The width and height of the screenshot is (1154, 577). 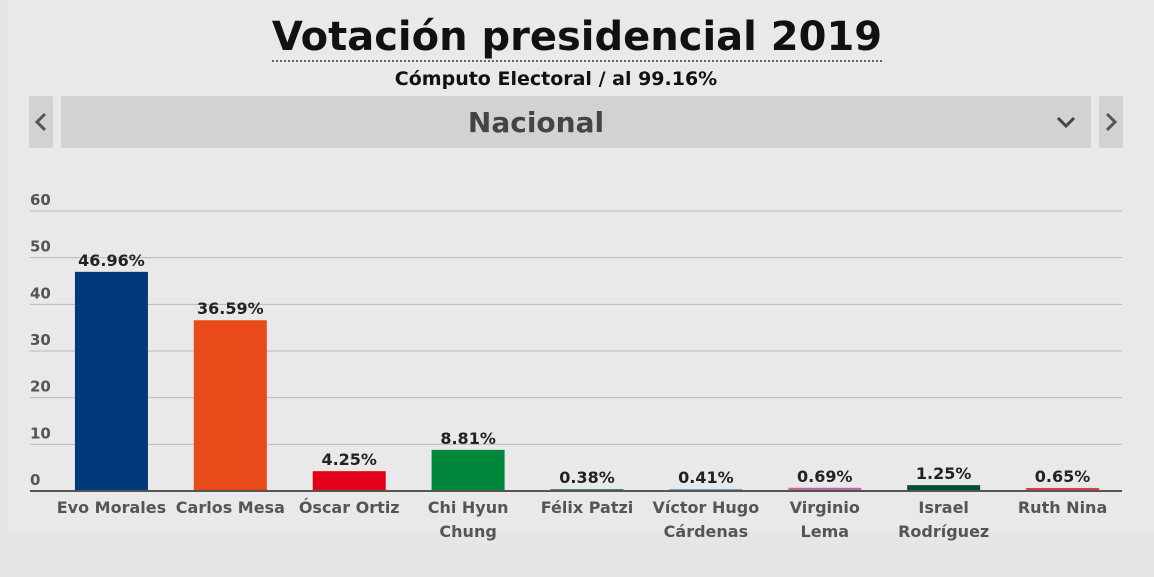 I want to click on x-tick-label: Cárdenas, so click(x=706, y=531).